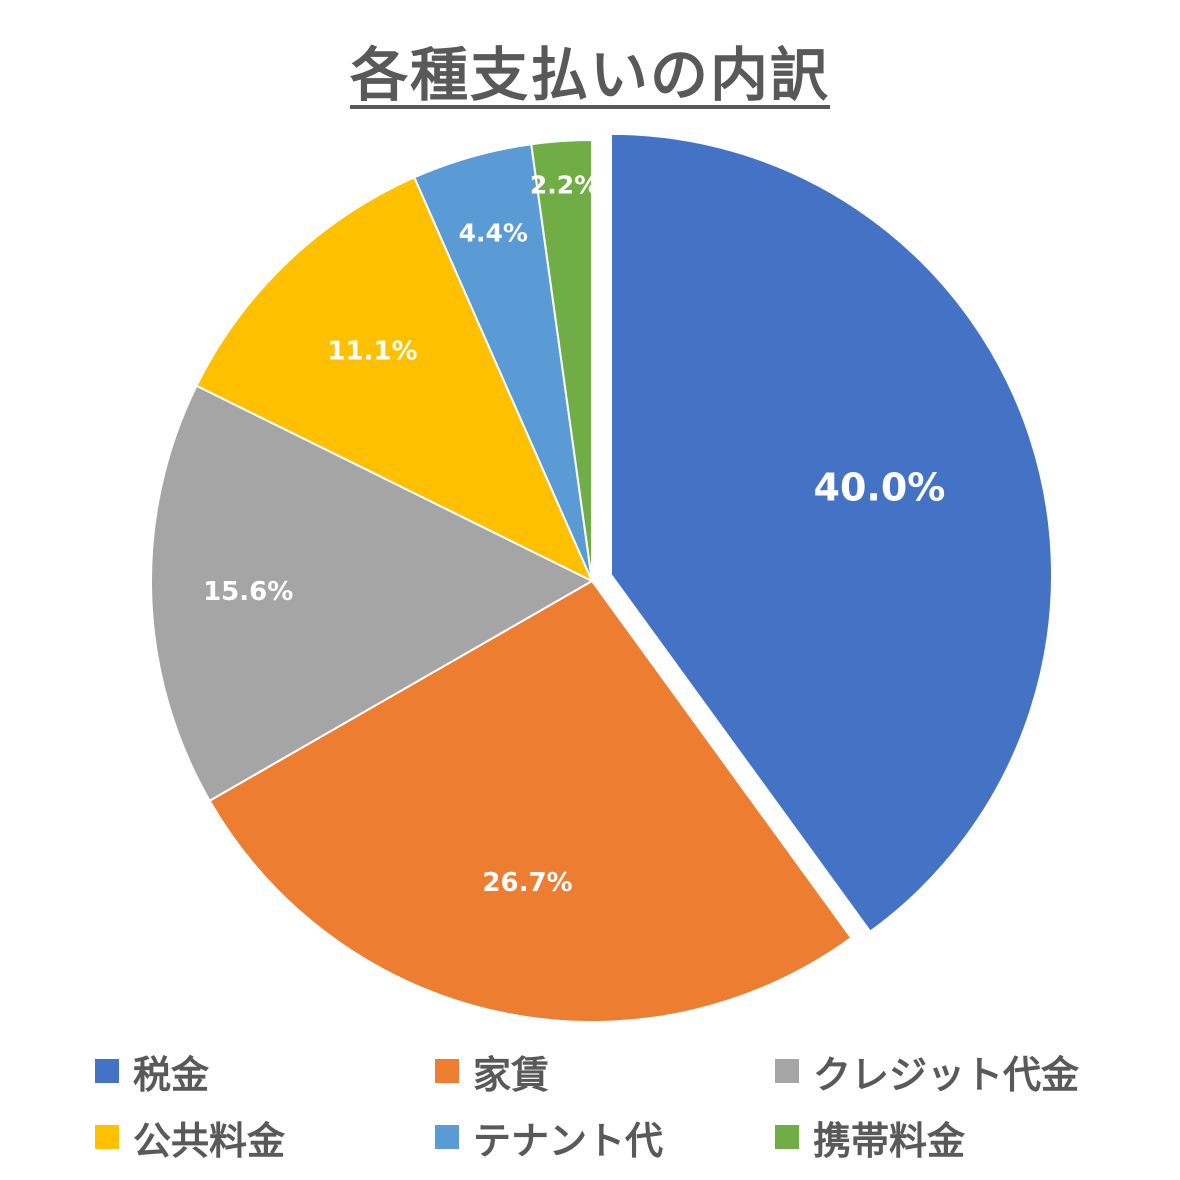 The width and height of the screenshot is (1180, 1180). I want to click on data-label-1: 40.0%, so click(880, 488).